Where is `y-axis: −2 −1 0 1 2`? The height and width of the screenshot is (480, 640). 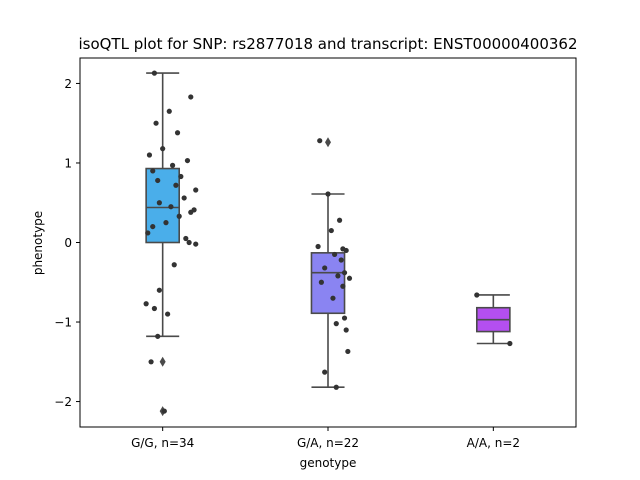
y-axis: −2 −1 0 1 2 is located at coordinates (67, 243).